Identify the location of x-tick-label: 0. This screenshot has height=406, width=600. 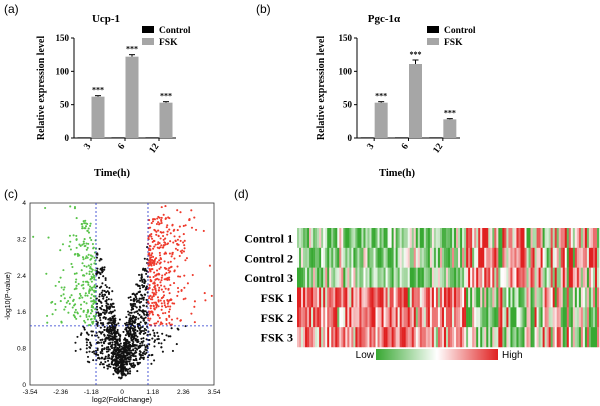
(122, 392).